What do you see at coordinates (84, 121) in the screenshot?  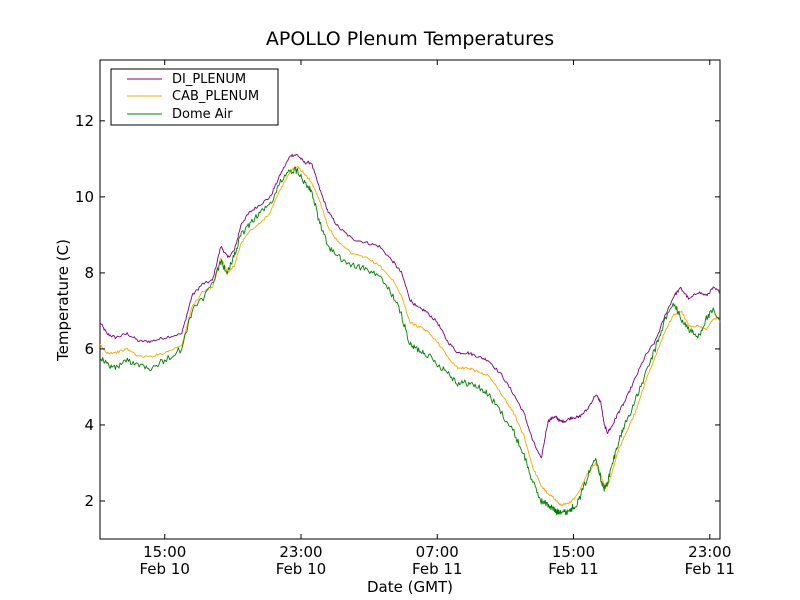 I see `y-tick-label: 12` at bounding box center [84, 121].